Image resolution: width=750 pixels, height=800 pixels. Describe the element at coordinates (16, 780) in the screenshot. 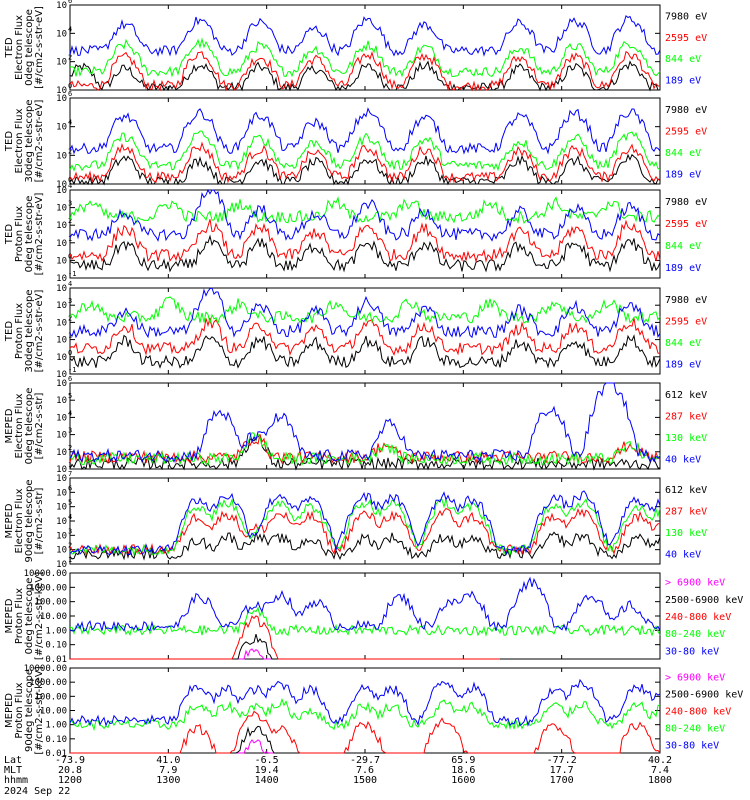

I see `footer-row-label: hhmm` at that location.